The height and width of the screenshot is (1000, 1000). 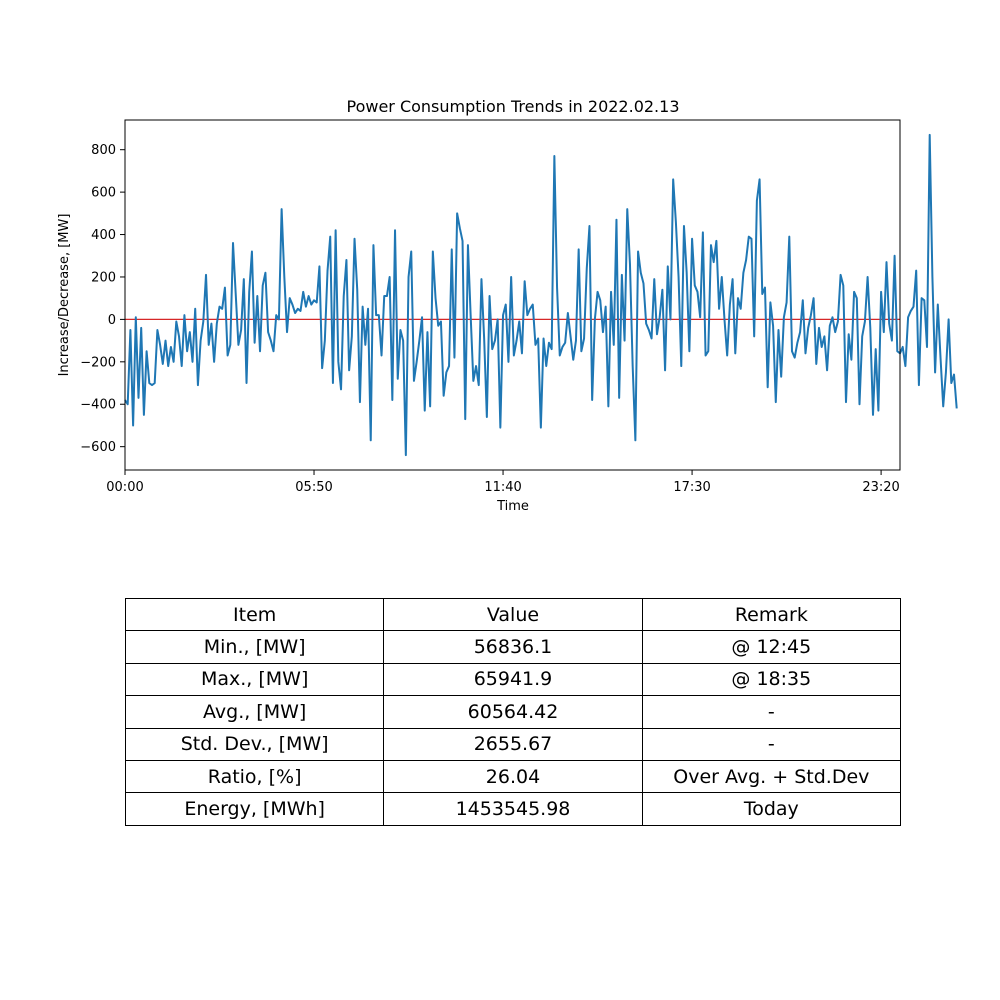 I want to click on column-header-remark: Remark, so click(x=771, y=614).